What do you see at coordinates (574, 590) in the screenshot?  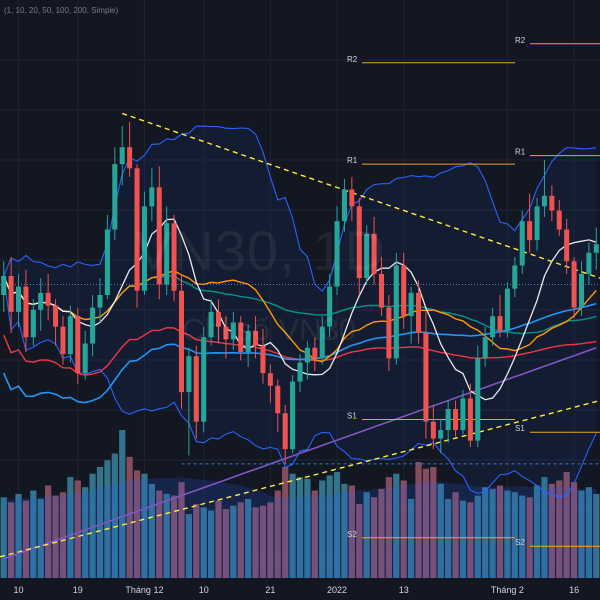 I see `x-axis-label: 16` at bounding box center [574, 590].